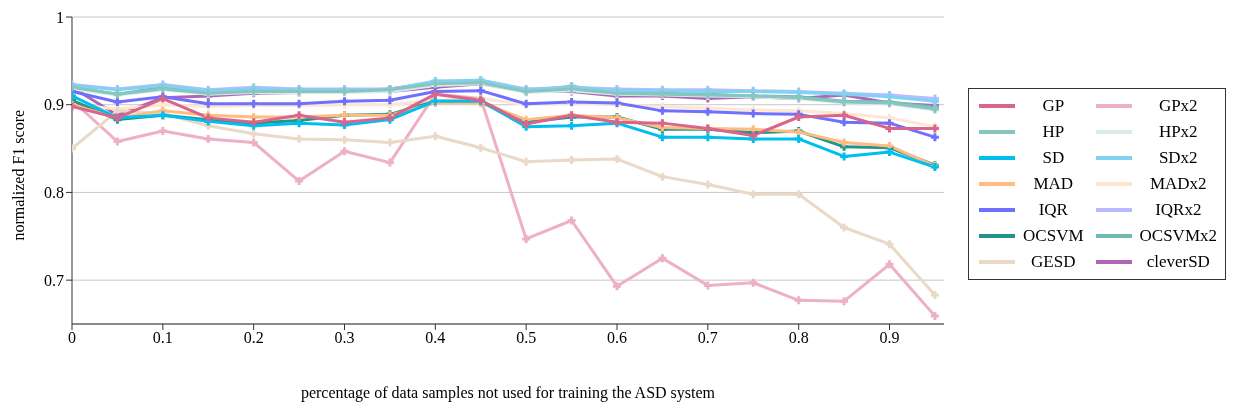  I want to click on x-tick-label: 0.2, so click(253, 338).